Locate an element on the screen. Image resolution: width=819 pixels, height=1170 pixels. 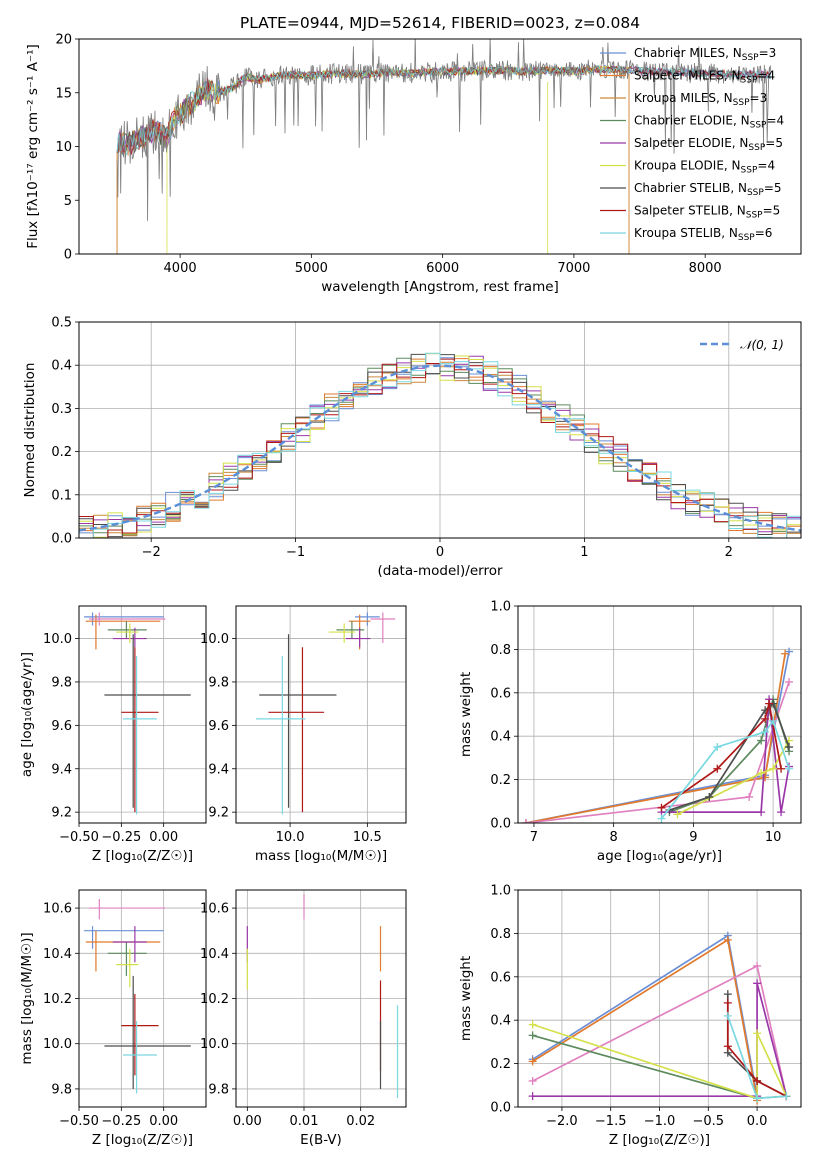
y-axis-label: Normed distribution is located at coordinates (30, 430).